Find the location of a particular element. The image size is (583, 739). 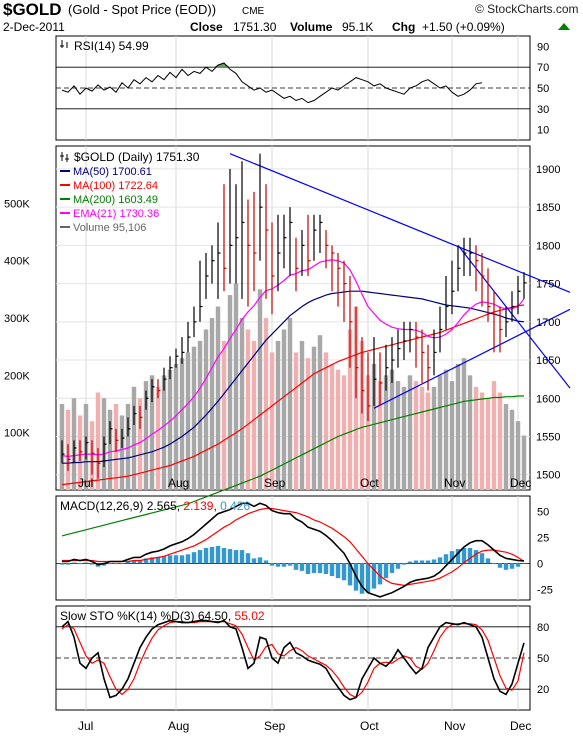

volume-y-tick: 300K is located at coordinates (17, 319).